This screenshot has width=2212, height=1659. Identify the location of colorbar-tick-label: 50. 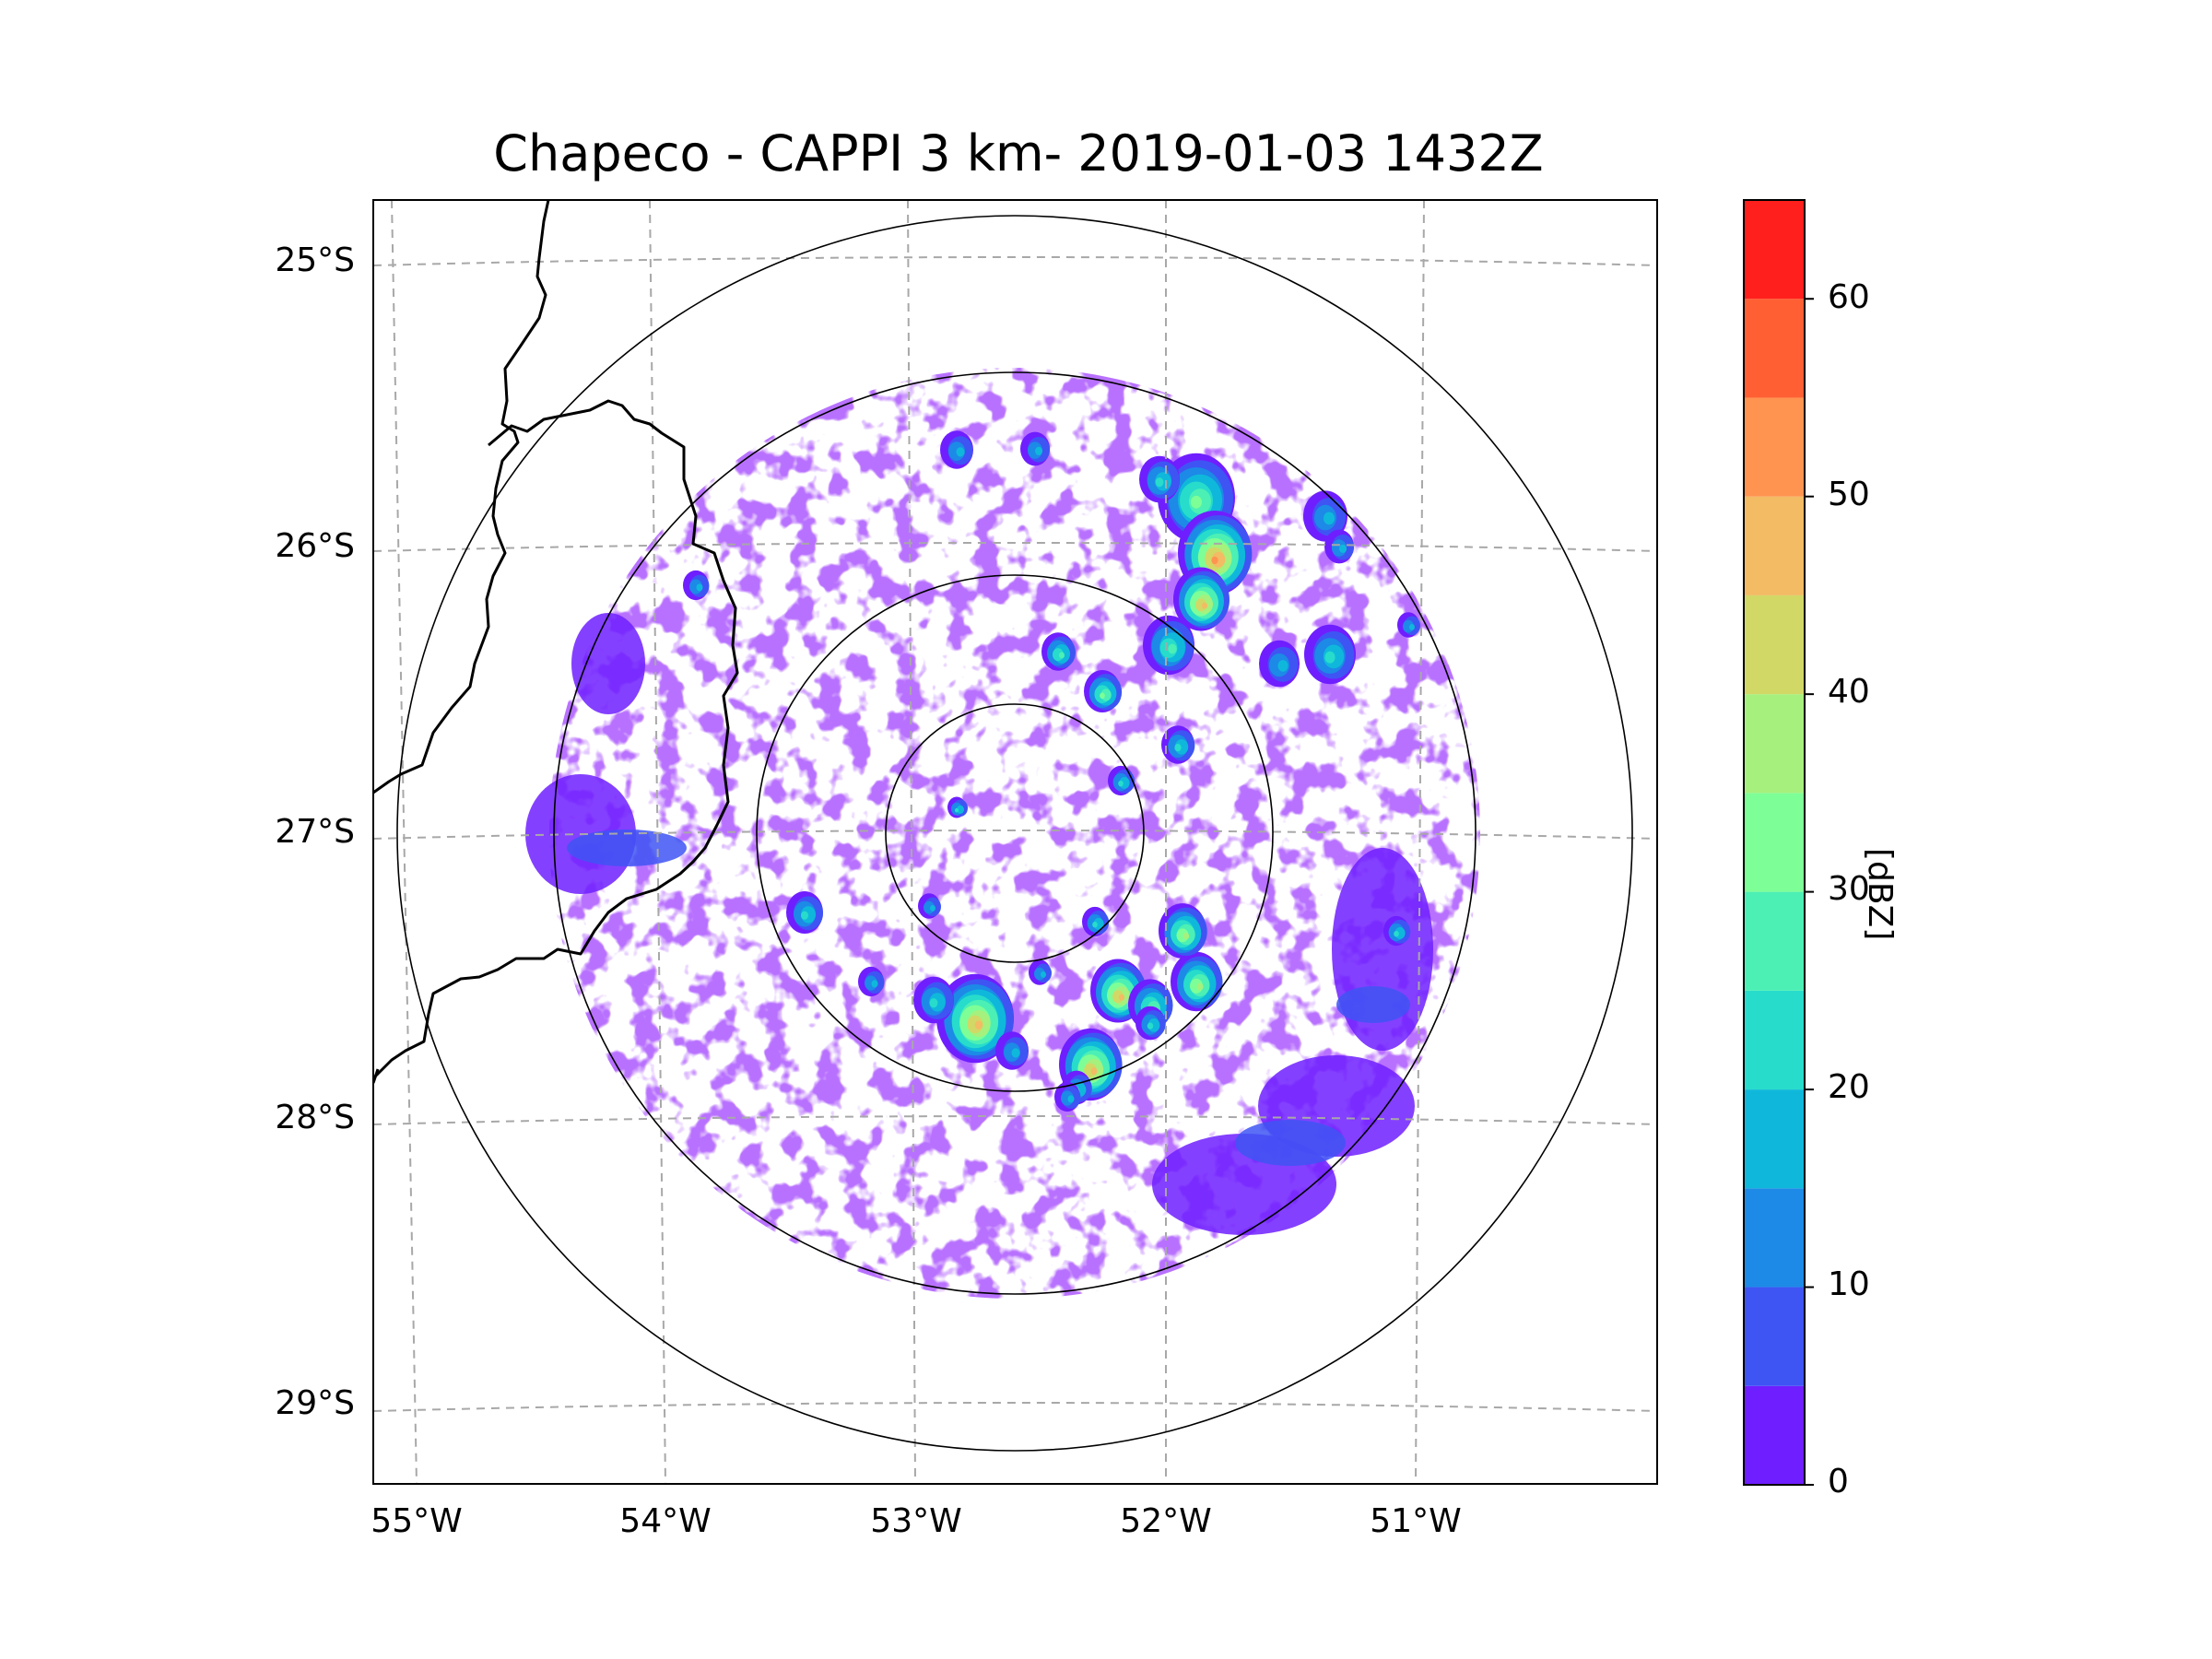
(1849, 494).